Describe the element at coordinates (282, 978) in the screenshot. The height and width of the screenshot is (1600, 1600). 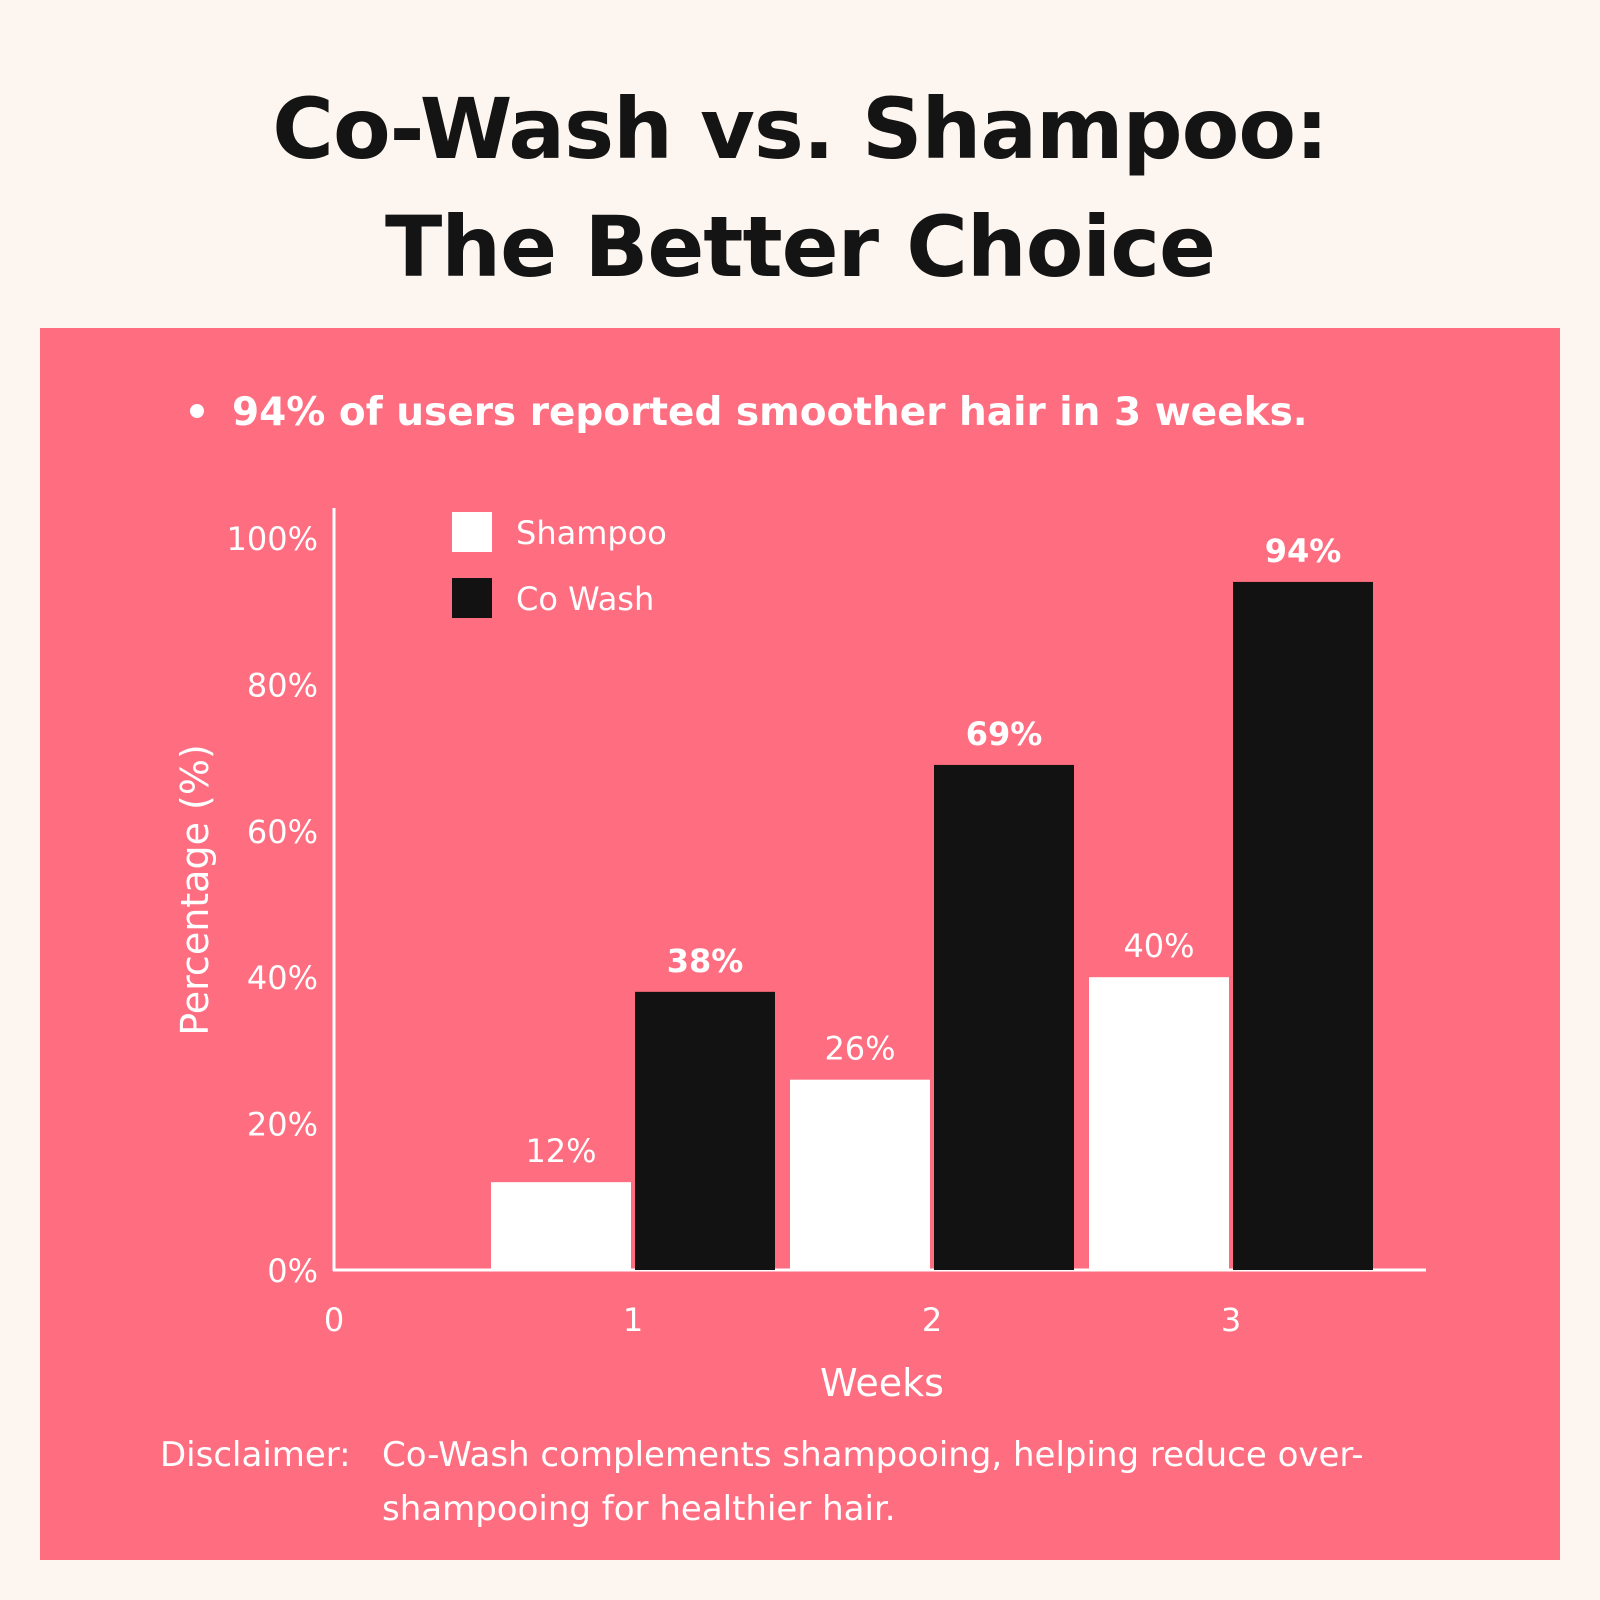
I see `y-tick-label: 40%` at that location.